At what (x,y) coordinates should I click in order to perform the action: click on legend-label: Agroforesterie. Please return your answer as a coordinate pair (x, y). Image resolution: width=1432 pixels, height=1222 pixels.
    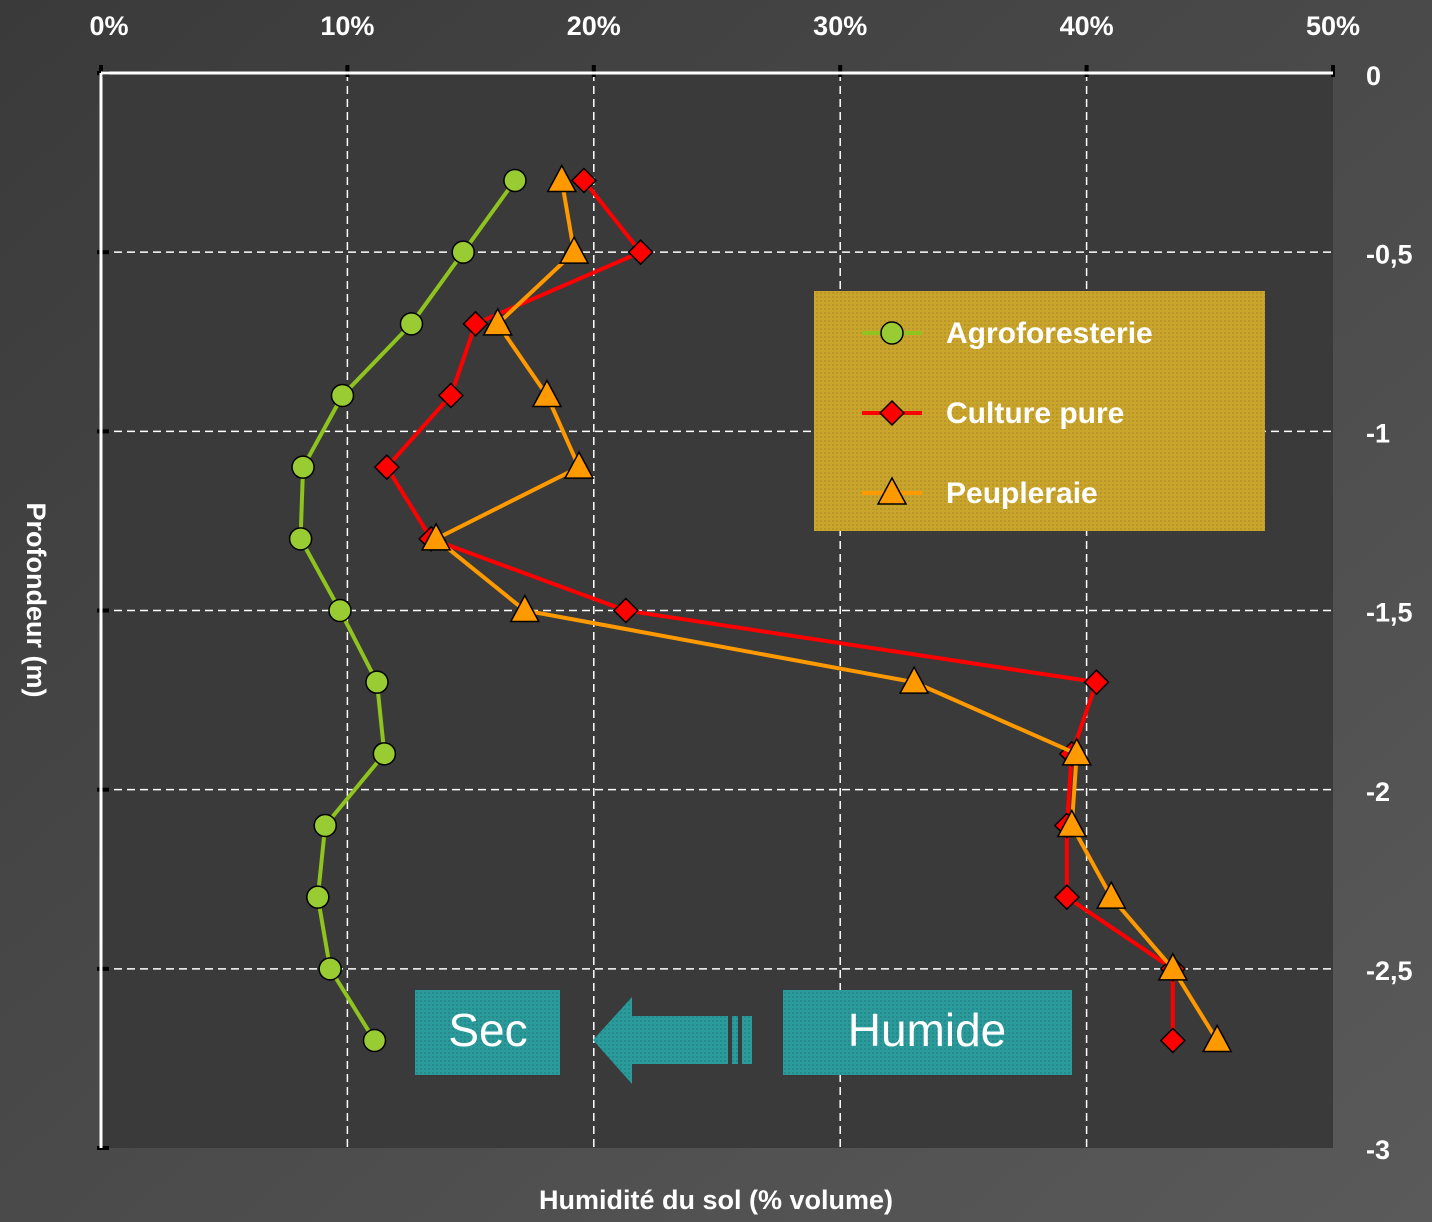
    Looking at the image, I should click on (1049, 333).